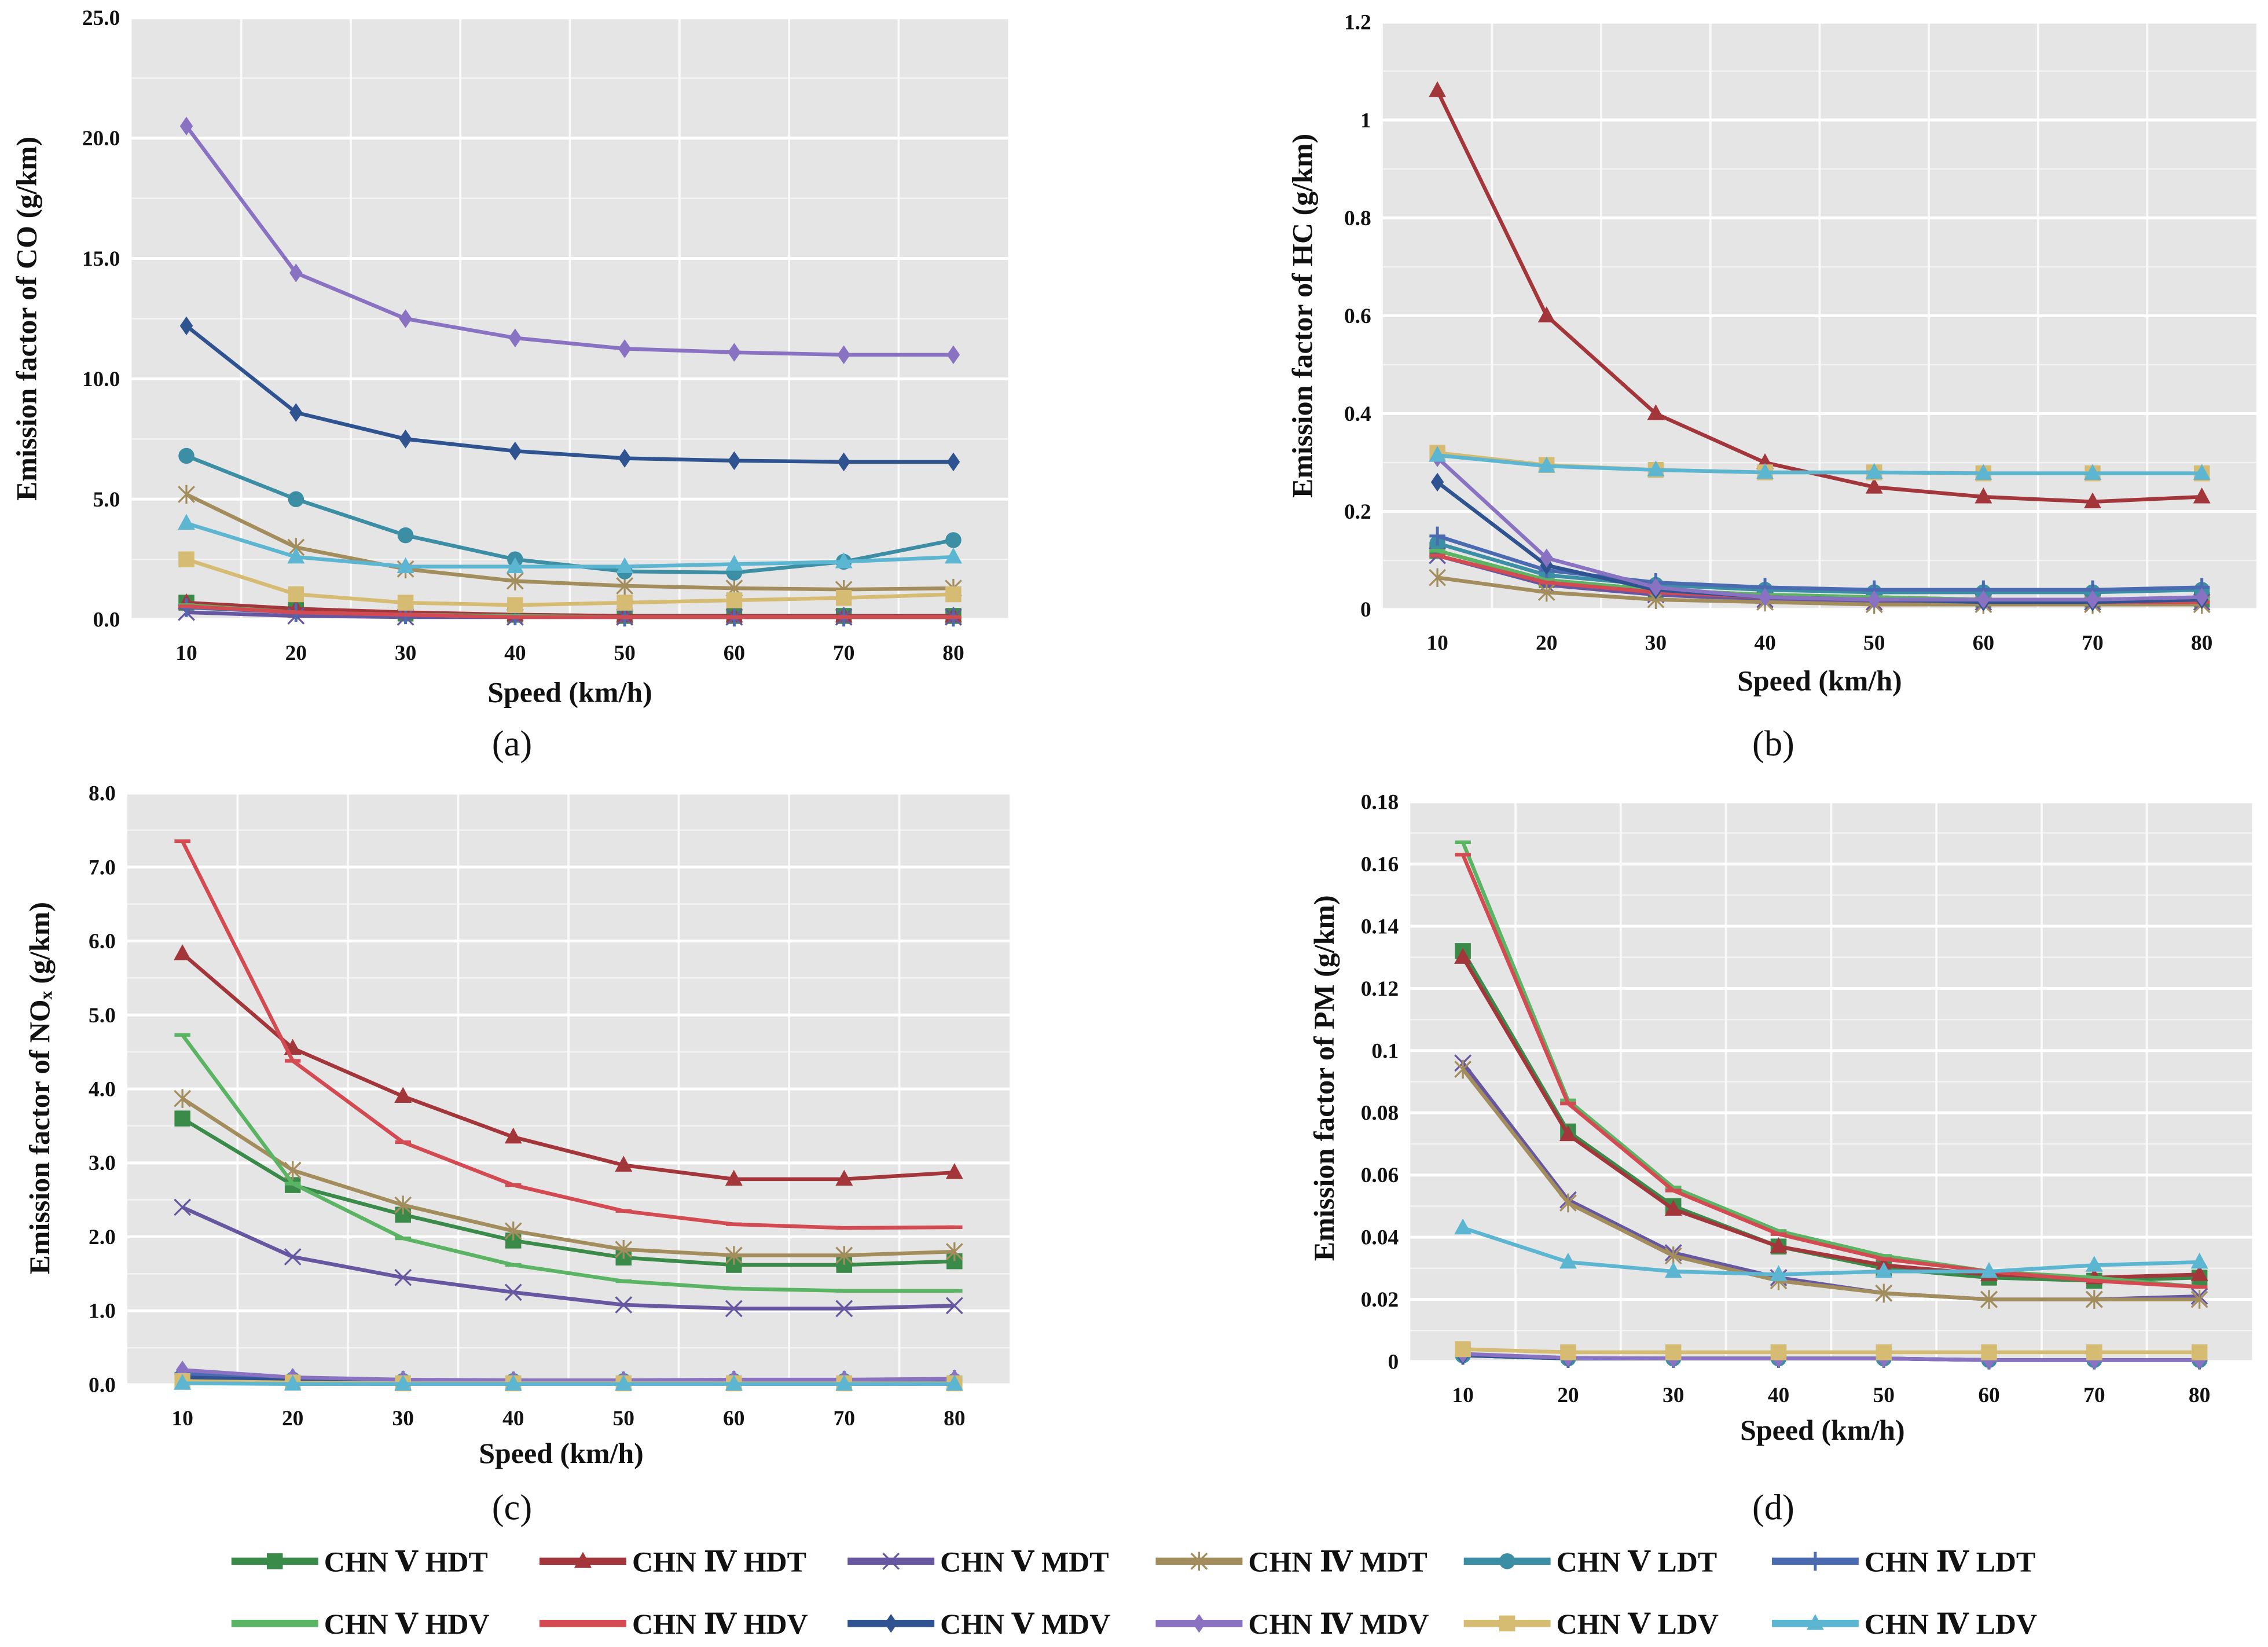 This screenshot has width=2268, height=1647. What do you see at coordinates (1292, 1624) in the screenshot?
I see `legend-item: CHN Ⅳ MDV` at bounding box center [1292, 1624].